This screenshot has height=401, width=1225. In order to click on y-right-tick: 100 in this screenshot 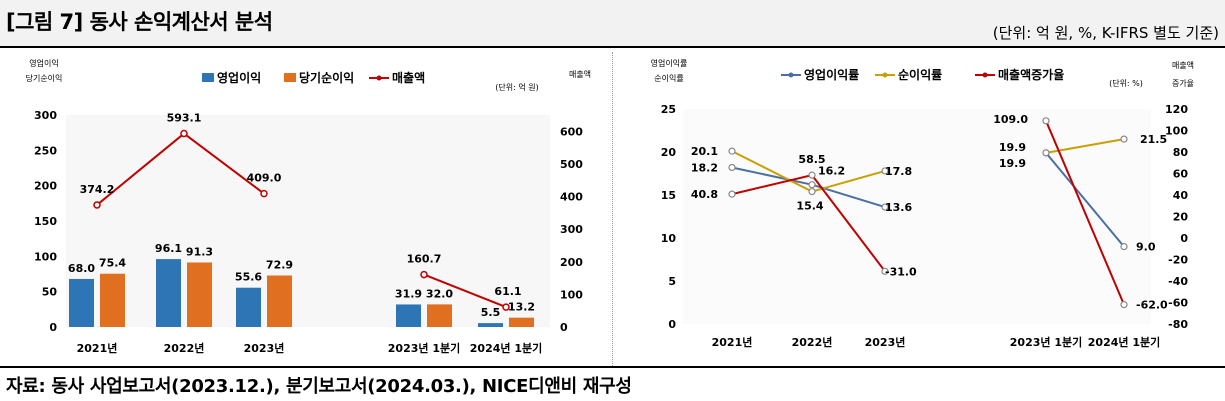, I will do `click(571, 294)`.